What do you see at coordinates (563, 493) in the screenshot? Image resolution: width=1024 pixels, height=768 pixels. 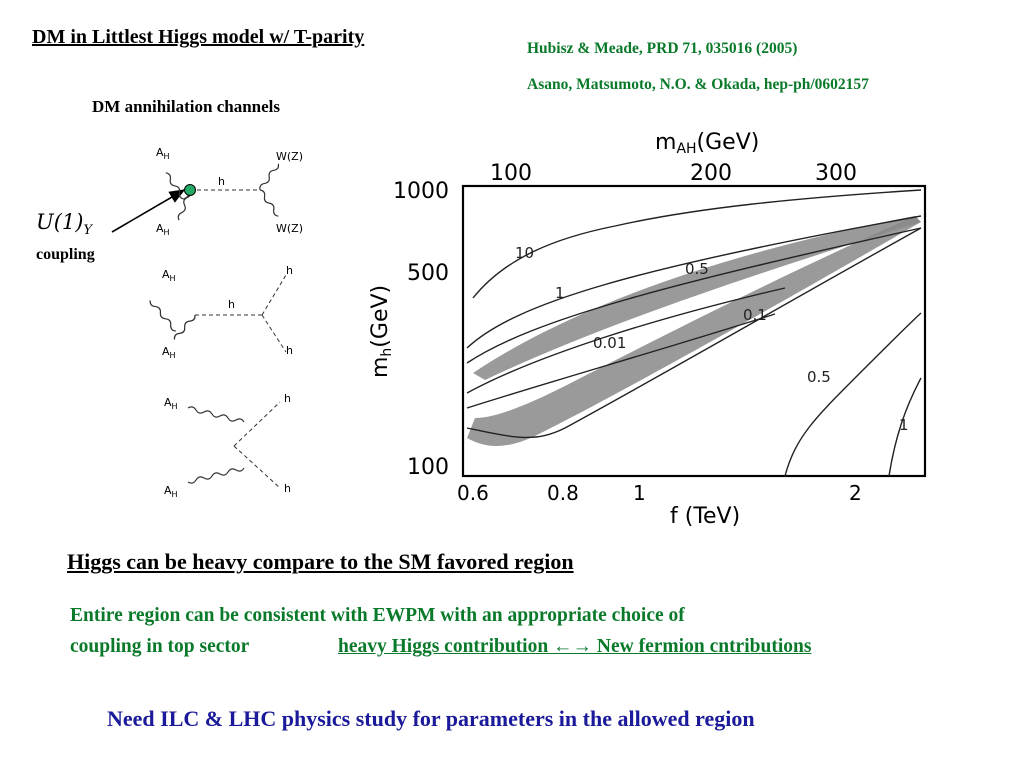 I see `bottom-tick-0.8: 0.8` at bounding box center [563, 493].